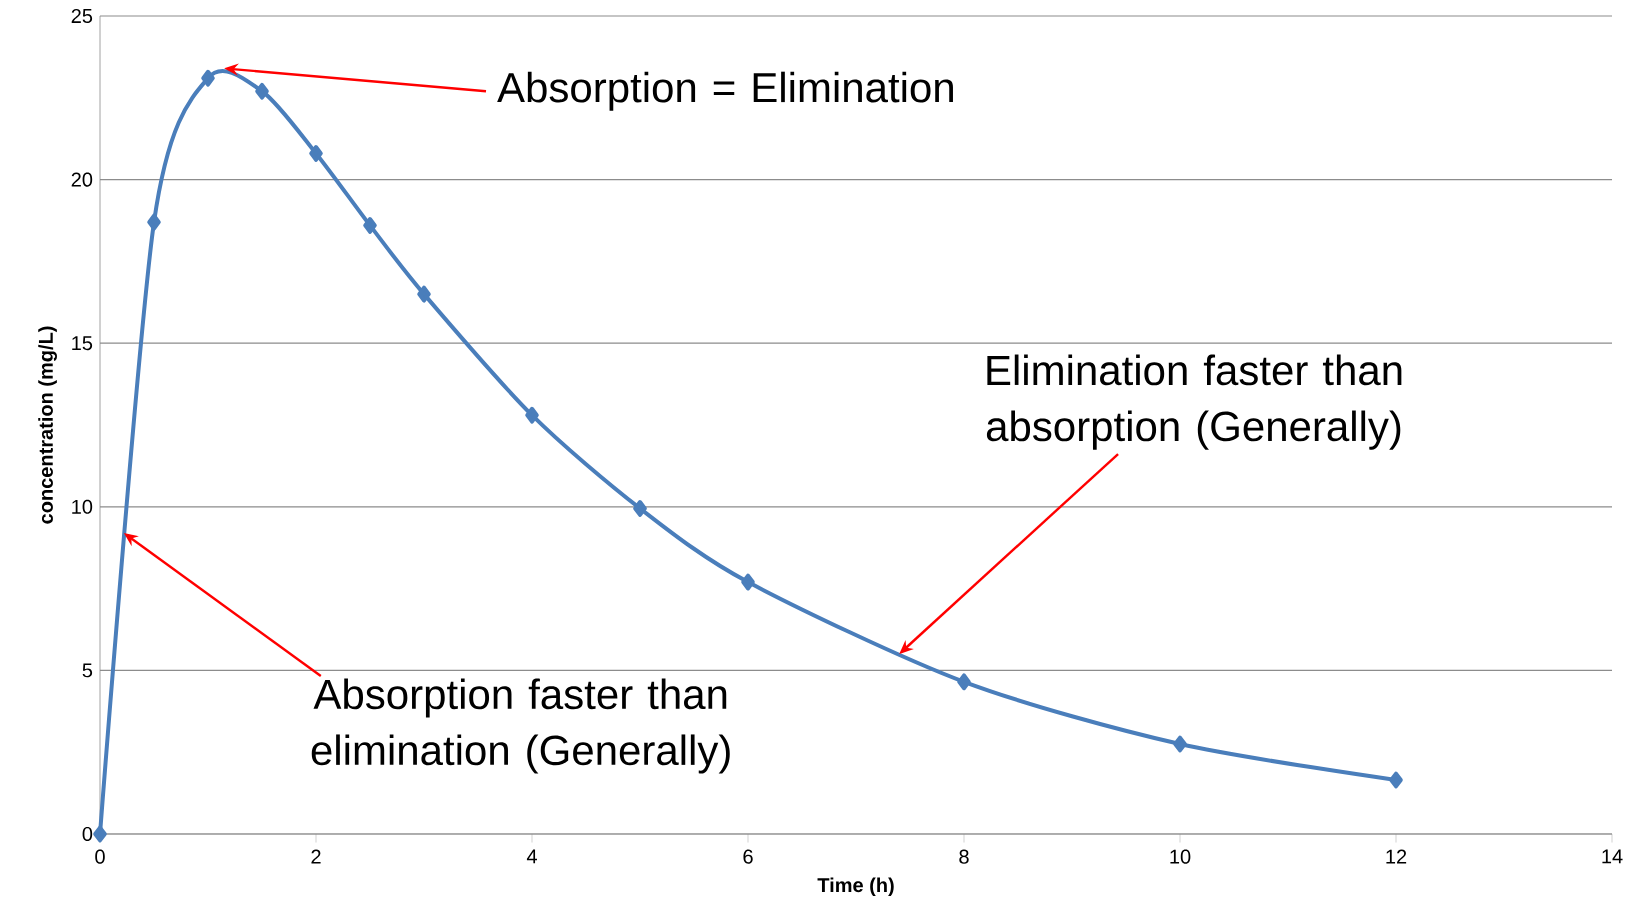  Describe the element at coordinates (316, 856) in the screenshot. I see `x-tick-label: 2` at that location.